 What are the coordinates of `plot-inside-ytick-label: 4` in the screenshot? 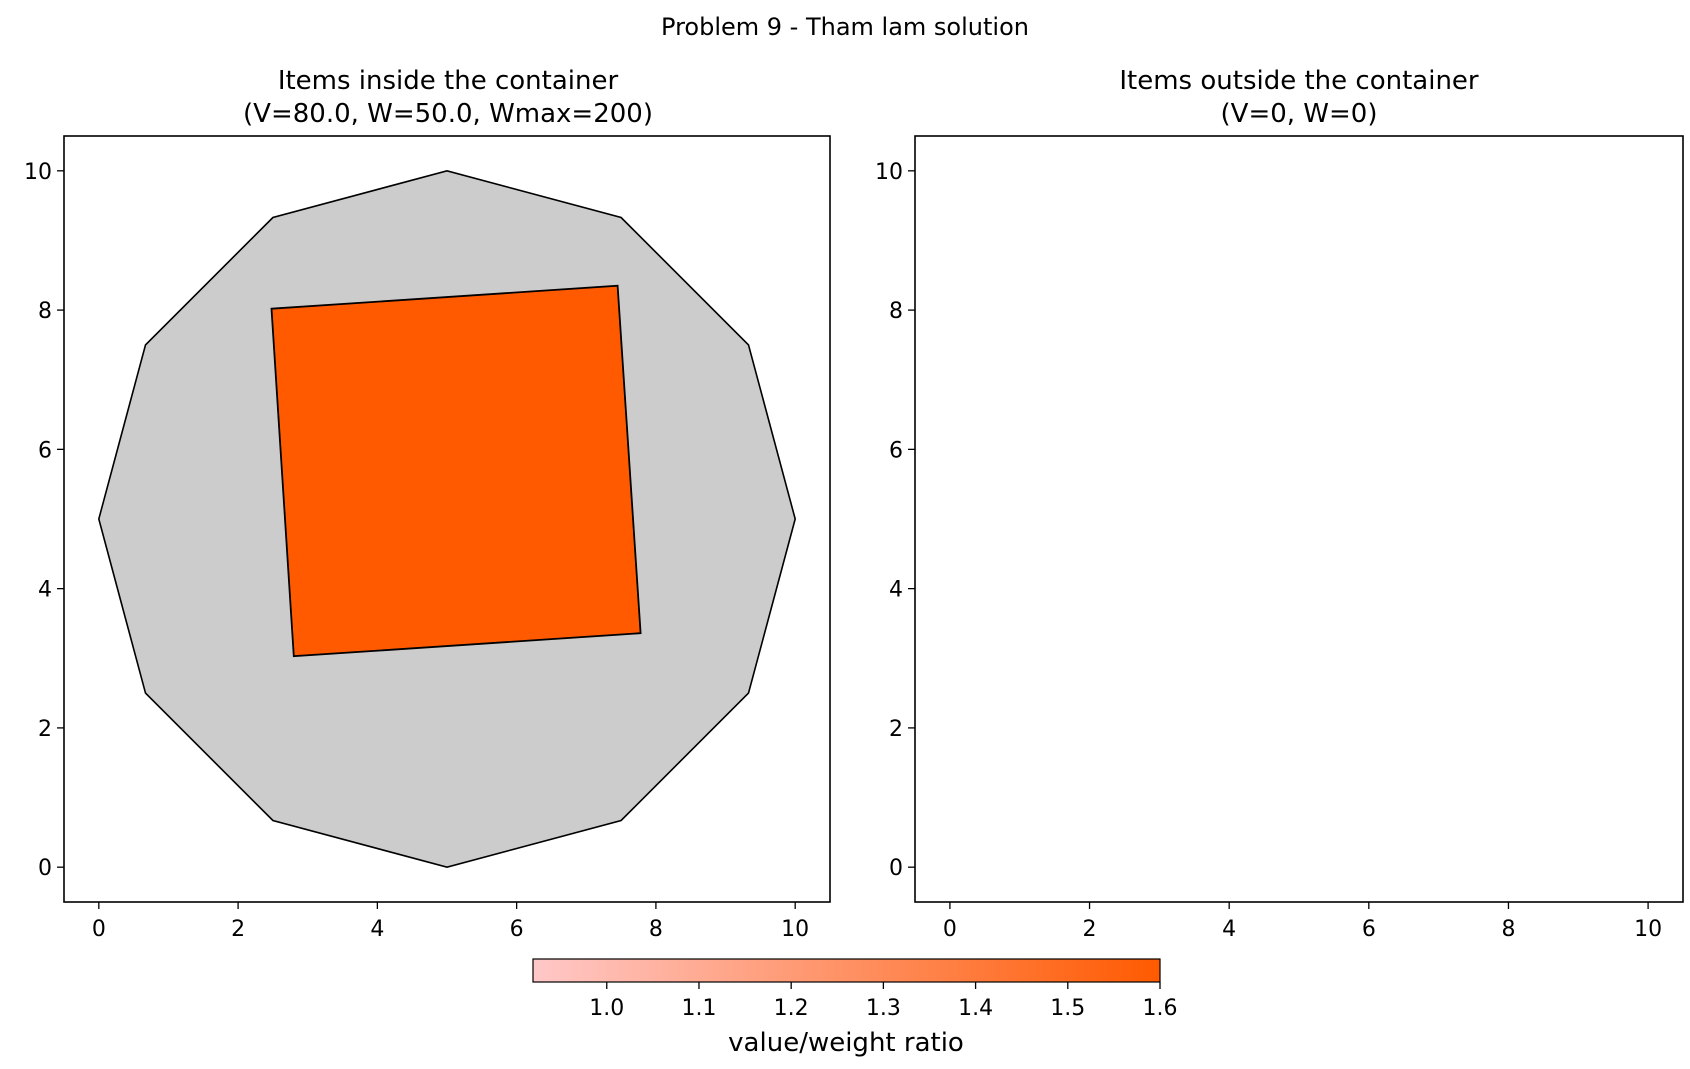 It's located at (45, 590).